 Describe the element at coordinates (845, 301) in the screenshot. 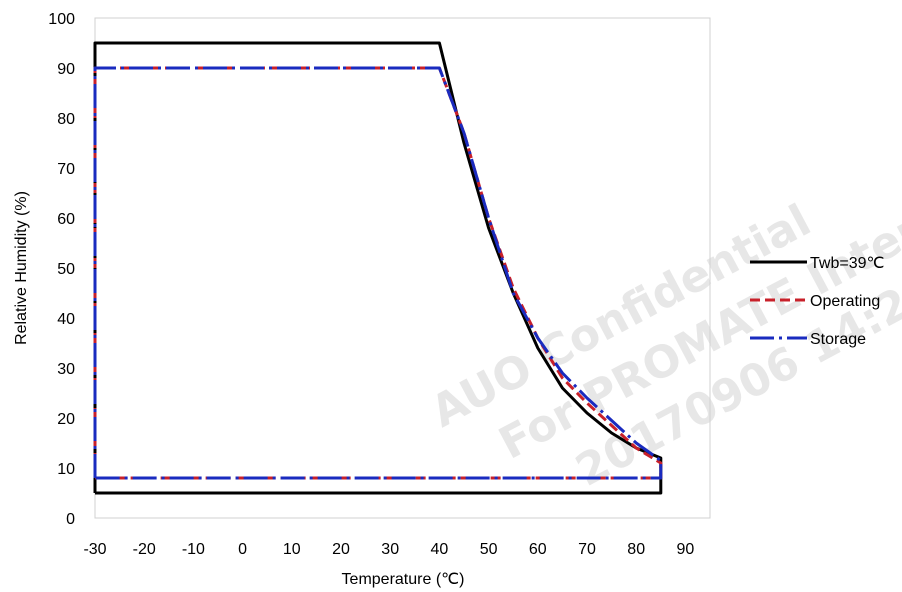

I see `legend-label-2: Operating` at that location.